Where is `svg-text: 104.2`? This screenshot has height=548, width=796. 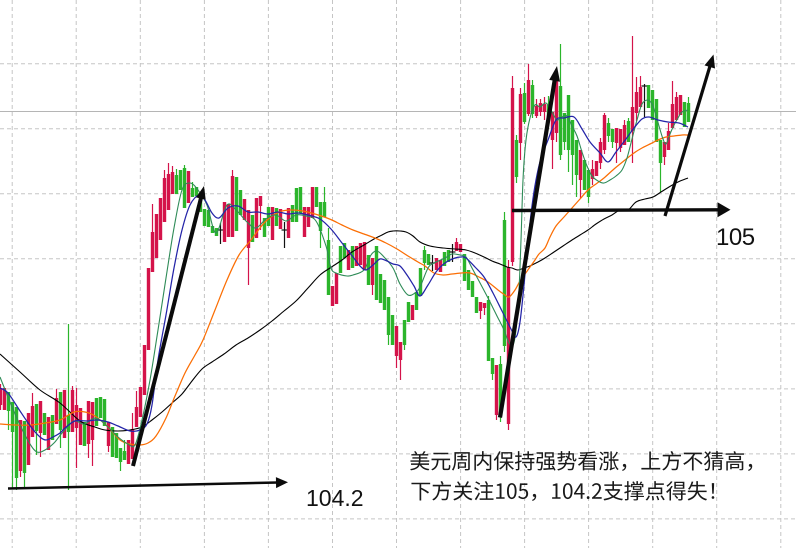 svg-text: 104.2 is located at coordinates (335, 498).